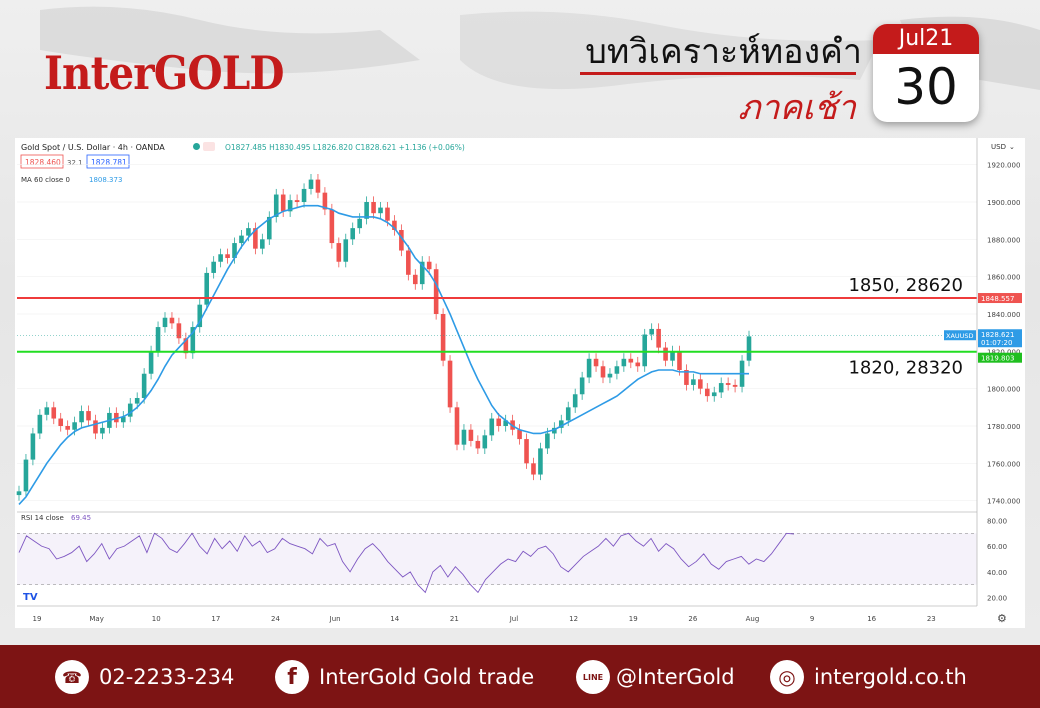 This screenshot has width=1040, height=708. I want to click on website-url: intergold.co.th, so click(890, 677).